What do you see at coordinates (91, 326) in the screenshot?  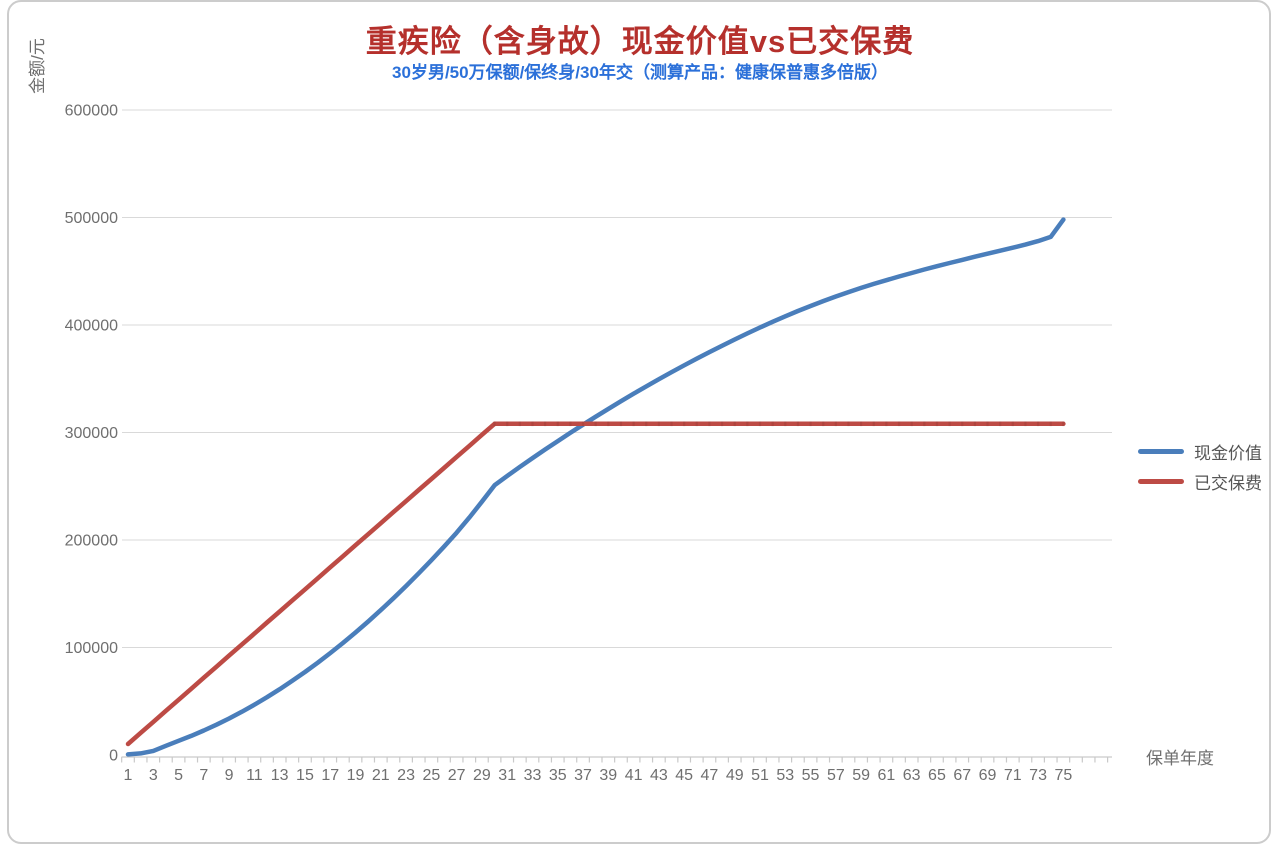 I see `y-tick-label: 400000` at bounding box center [91, 326].